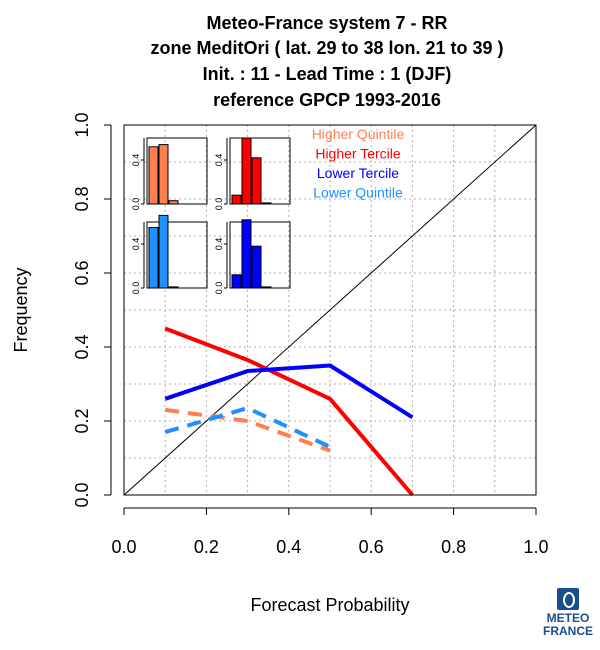  What do you see at coordinates (358, 154) in the screenshot?
I see `legend-entry: Higher Tercile` at bounding box center [358, 154].